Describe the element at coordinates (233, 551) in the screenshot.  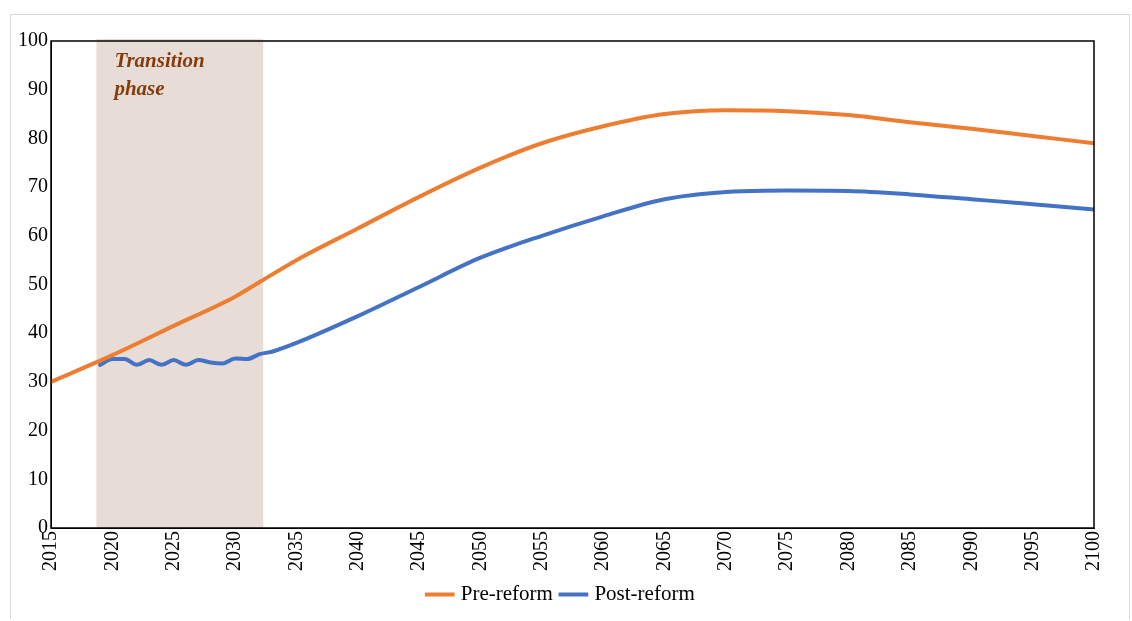
I see `x-tick-label: 2030` at that location.